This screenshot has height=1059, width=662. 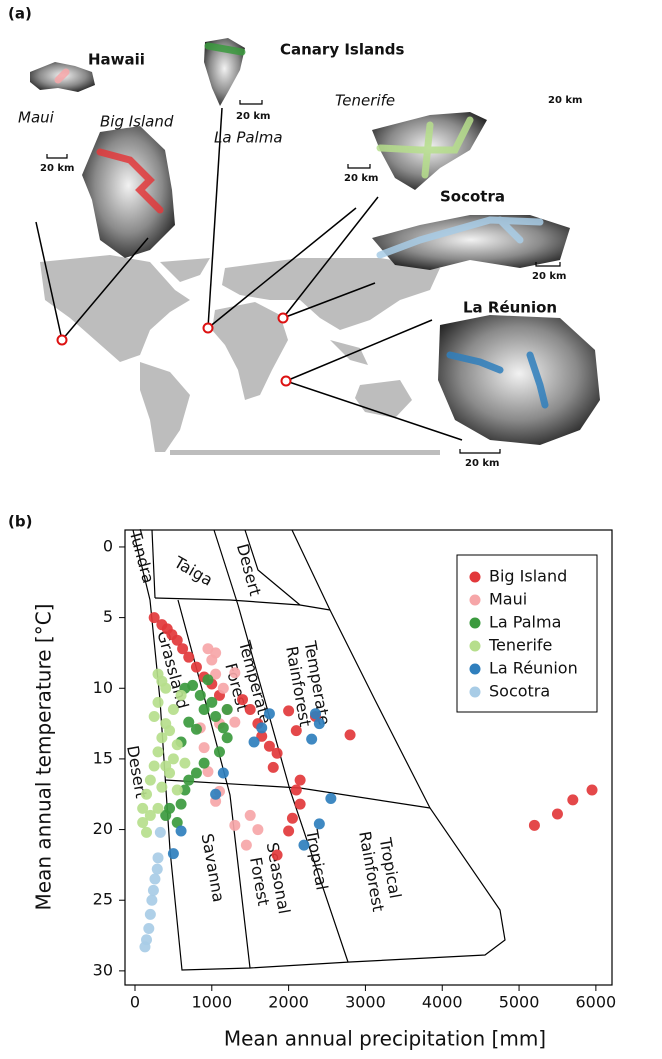 I want to click on y-tick-label: 15, so click(x=103, y=757).